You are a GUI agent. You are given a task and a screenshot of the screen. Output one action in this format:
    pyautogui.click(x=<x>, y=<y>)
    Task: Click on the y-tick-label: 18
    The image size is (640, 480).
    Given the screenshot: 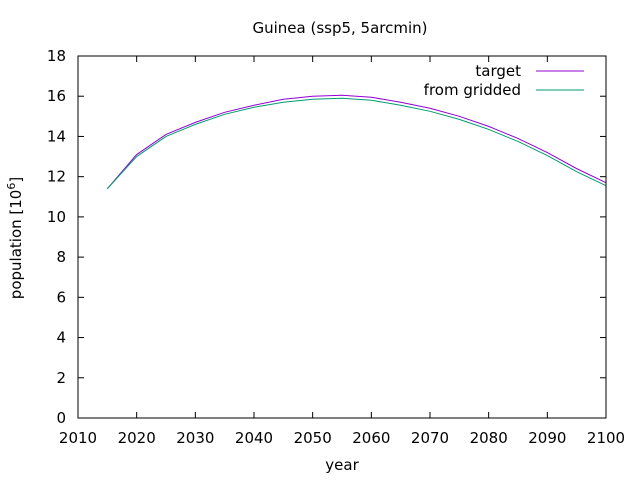 What is the action you would take?
    pyautogui.click(x=56, y=56)
    